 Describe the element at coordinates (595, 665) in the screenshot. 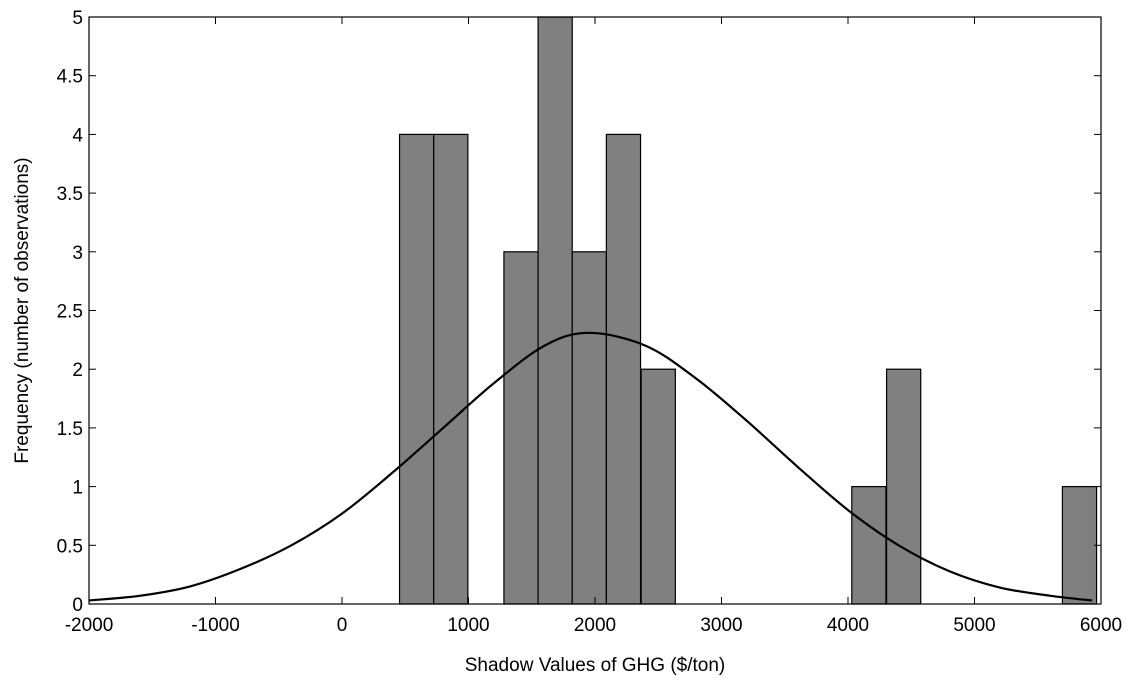

I see `x-axis-label: Shadow Values of GHG ($/ton)` at that location.